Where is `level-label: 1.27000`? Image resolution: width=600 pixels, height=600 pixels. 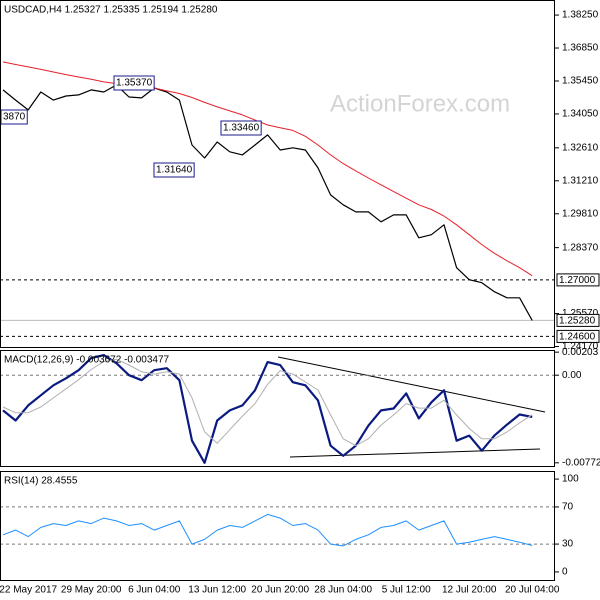
level-label: 1.27000 is located at coordinates (577, 280).